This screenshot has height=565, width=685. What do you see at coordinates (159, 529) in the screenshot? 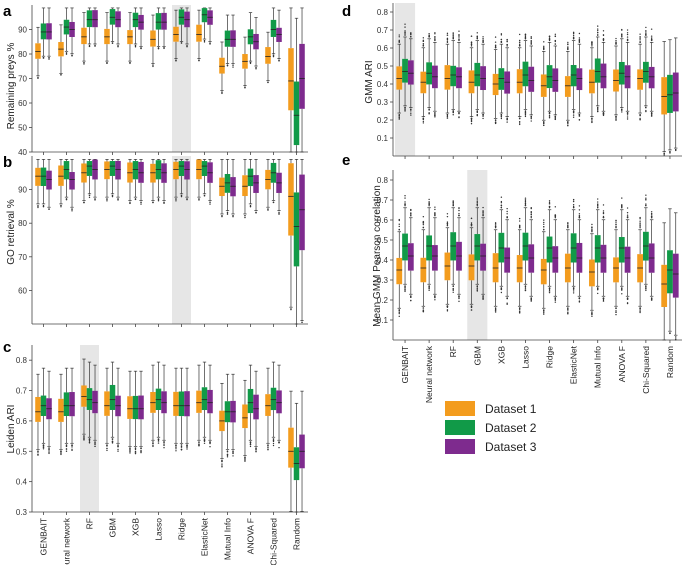
I see `x-tick-label: Lasso` at bounding box center [159, 529].